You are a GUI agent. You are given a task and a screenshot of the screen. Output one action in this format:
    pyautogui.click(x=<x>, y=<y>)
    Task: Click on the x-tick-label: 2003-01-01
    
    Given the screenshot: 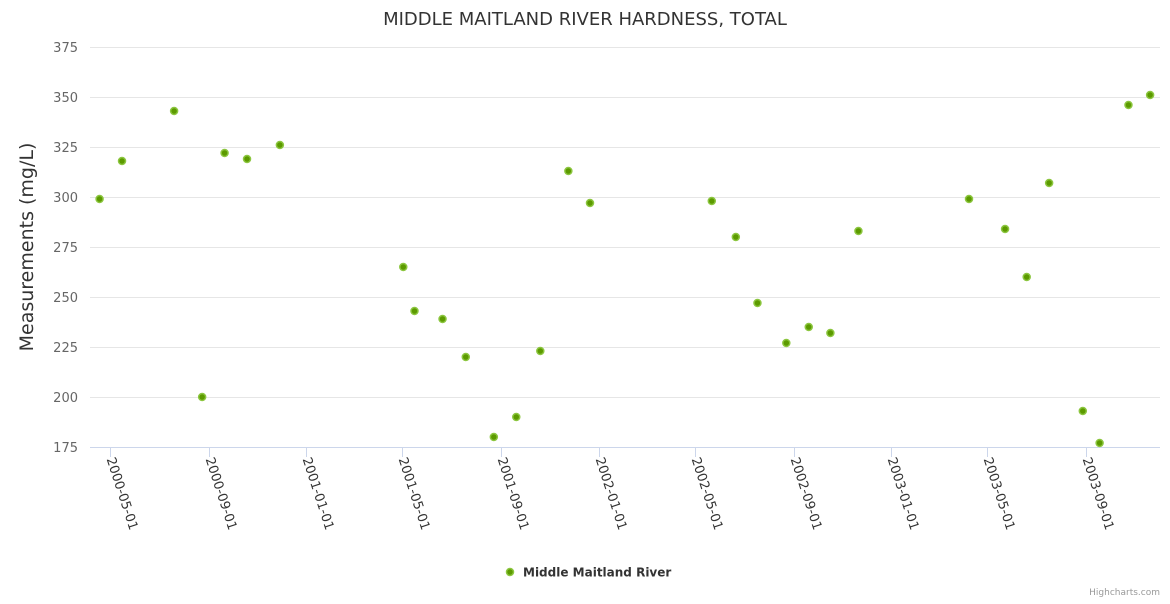 What is the action you would take?
    pyautogui.click(x=903, y=494)
    